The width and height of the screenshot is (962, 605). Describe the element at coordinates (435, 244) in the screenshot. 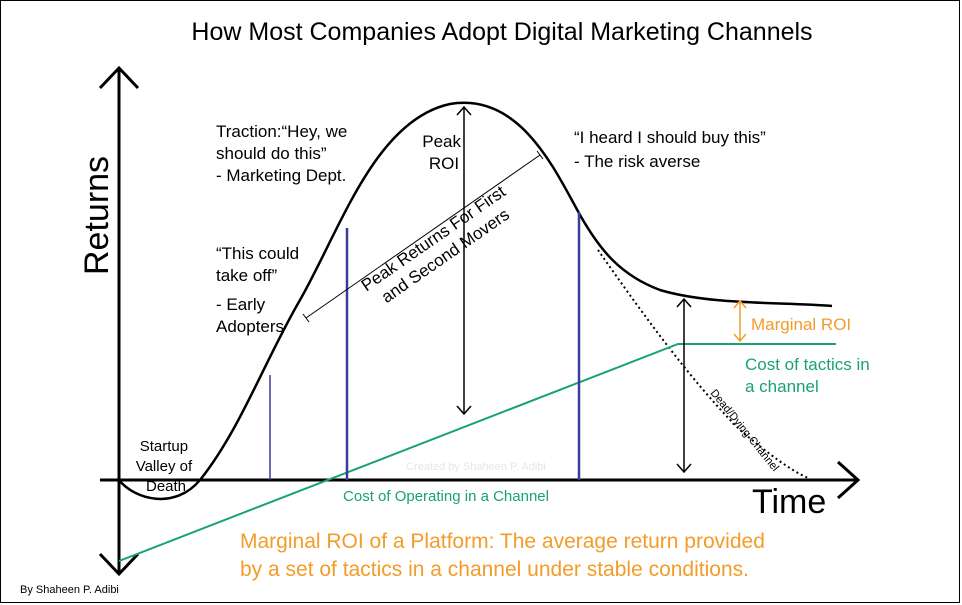

I see `peak-returns-label: Peak Returns For First and Second Movers` at that location.